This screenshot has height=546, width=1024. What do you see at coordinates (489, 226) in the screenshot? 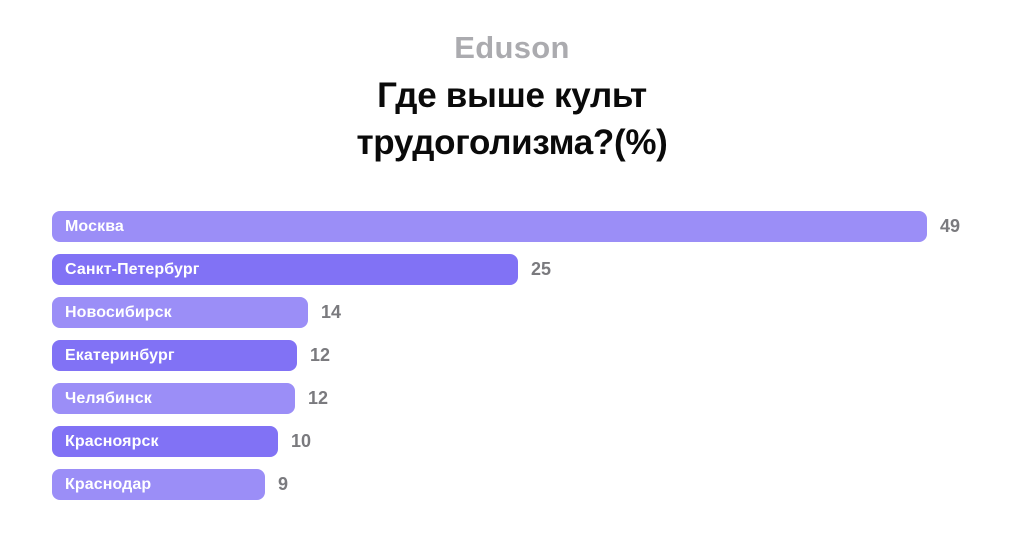
I see `bar-moscow: Москва` at bounding box center [489, 226].